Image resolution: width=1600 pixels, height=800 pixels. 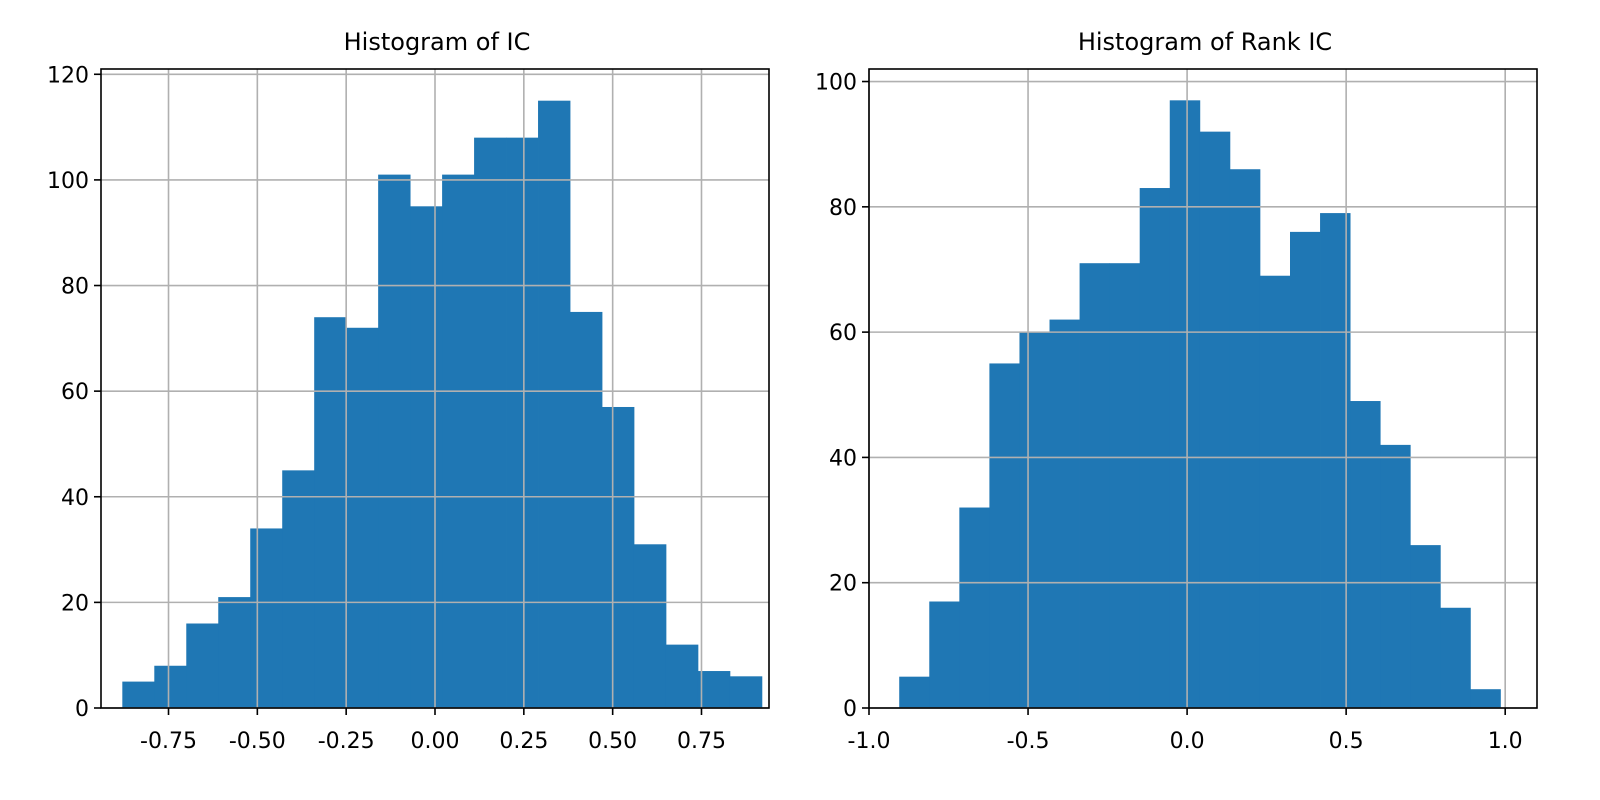 I want to click on x-tick-label: 0.0, so click(x=1187, y=741).